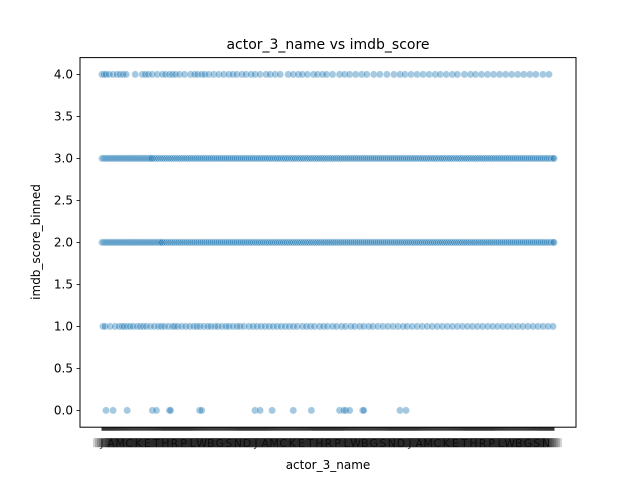 Image resolution: width=640 pixels, height=480 pixels. I want to click on x-tick-label-glyph: K, so click(139, 443).